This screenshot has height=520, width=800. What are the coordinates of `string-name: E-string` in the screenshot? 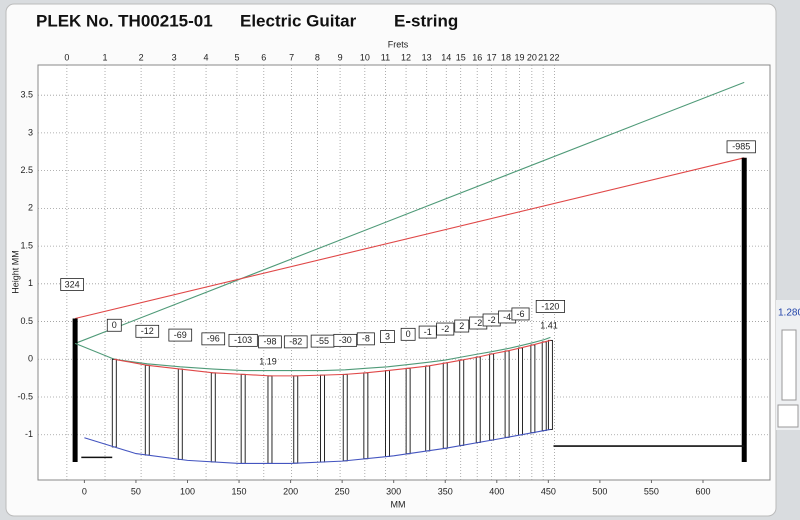 It's located at (426, 20).